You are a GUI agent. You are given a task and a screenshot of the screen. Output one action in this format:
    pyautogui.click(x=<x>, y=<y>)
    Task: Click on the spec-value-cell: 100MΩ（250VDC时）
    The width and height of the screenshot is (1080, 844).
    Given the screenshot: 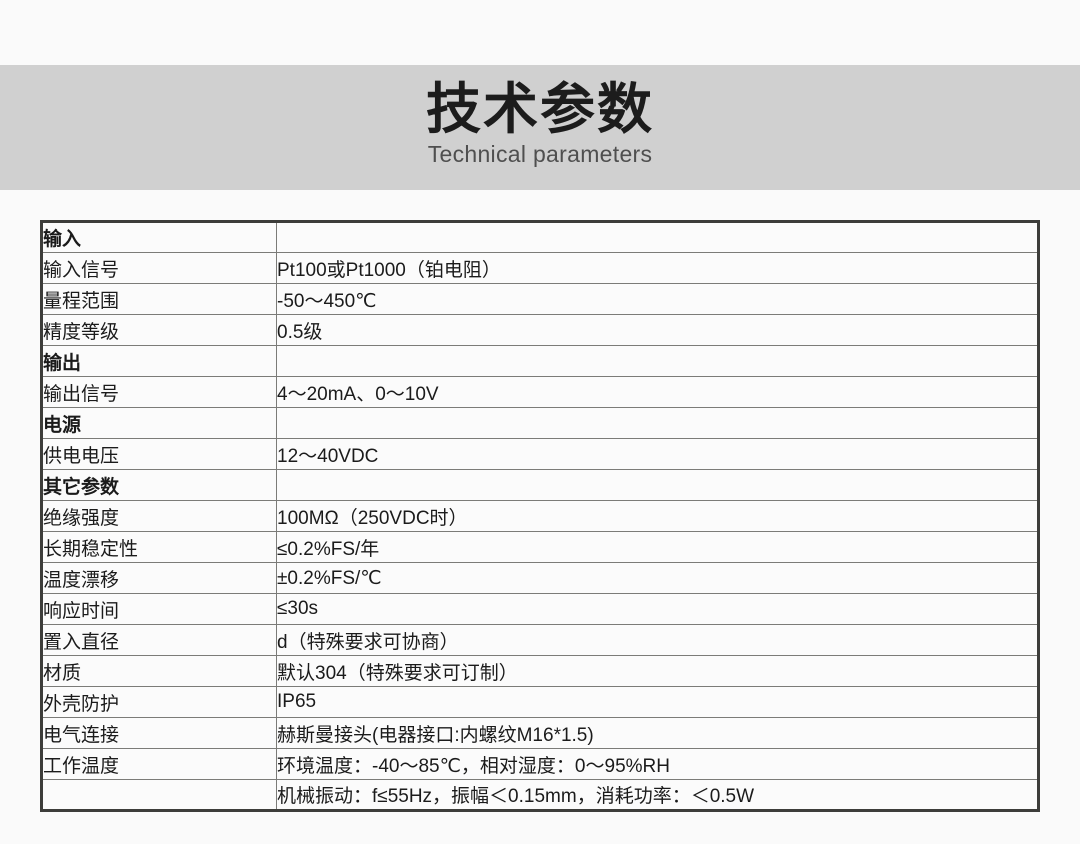 What is the action you would take?
    pyautogui.click(x=657, y=516)
    